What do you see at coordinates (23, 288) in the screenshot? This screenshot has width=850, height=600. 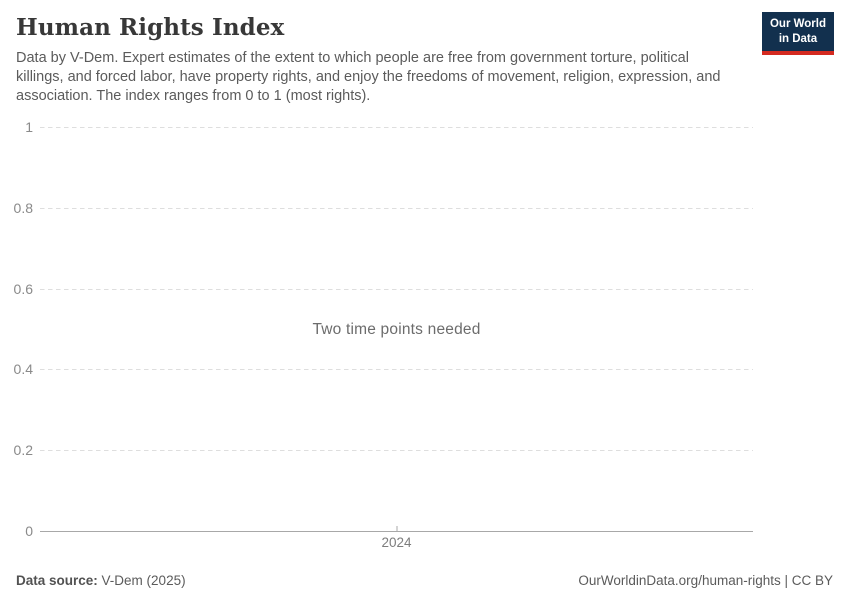 I see `y-axis-tick-label: 0.6` at bounding box center [23, 288].